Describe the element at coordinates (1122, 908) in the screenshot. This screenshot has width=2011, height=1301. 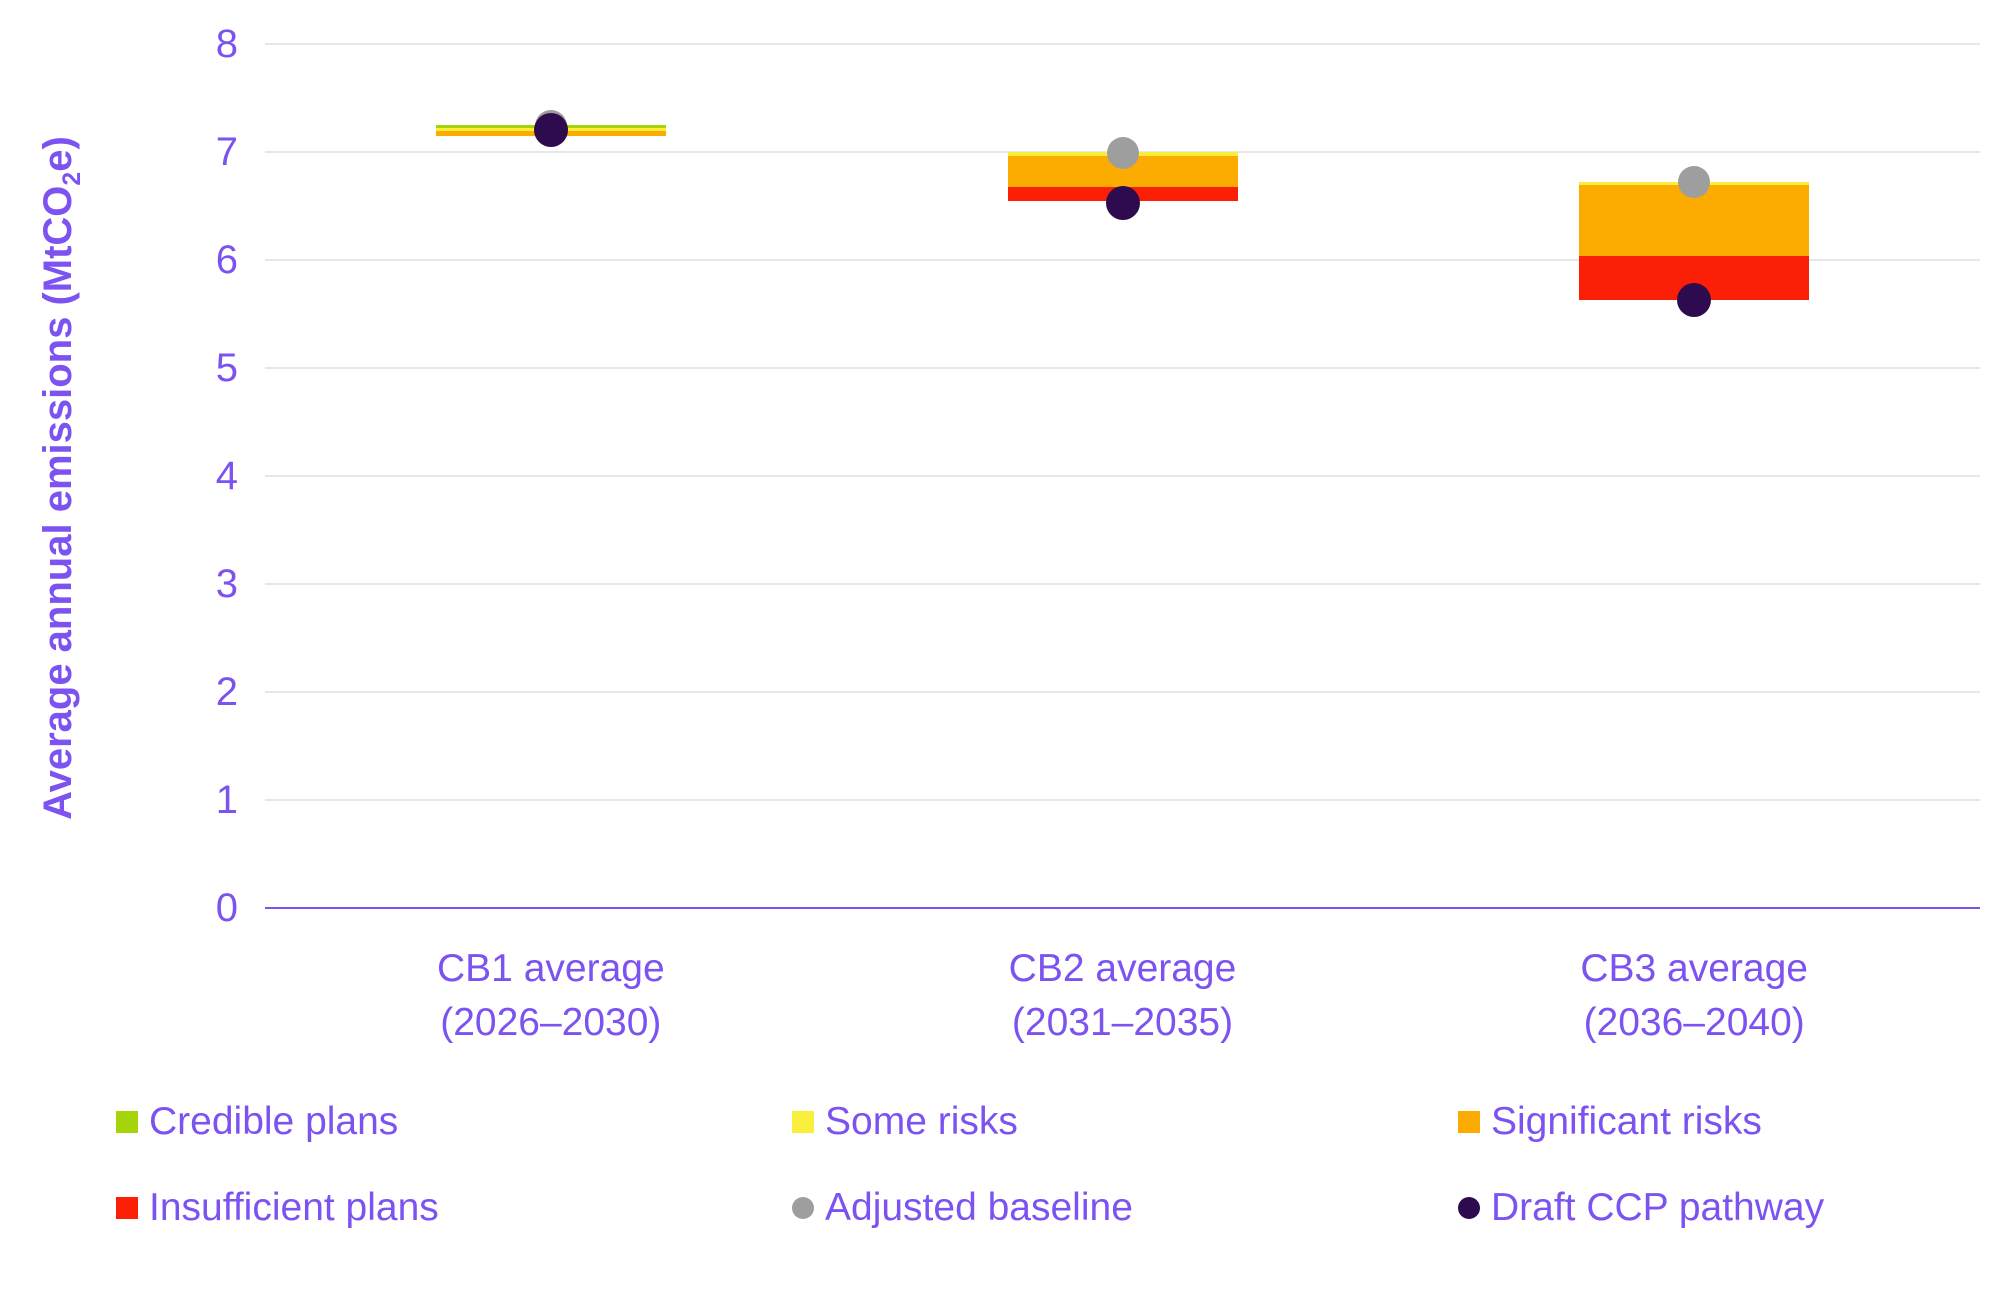
I see `x-axis-line` at that location.